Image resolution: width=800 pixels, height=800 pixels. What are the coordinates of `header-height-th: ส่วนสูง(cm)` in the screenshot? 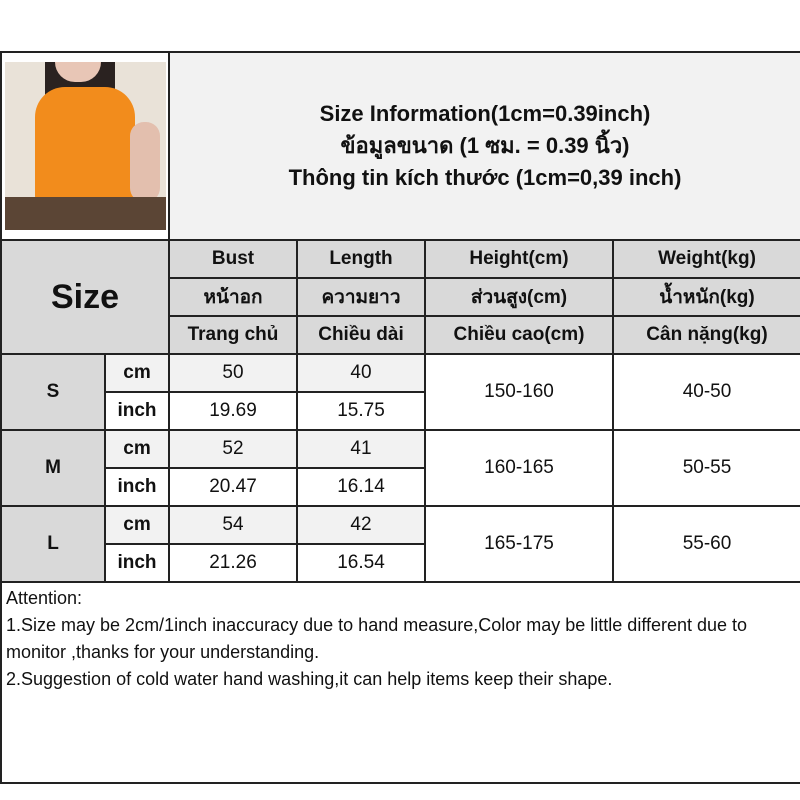 It's located at (519, 297).